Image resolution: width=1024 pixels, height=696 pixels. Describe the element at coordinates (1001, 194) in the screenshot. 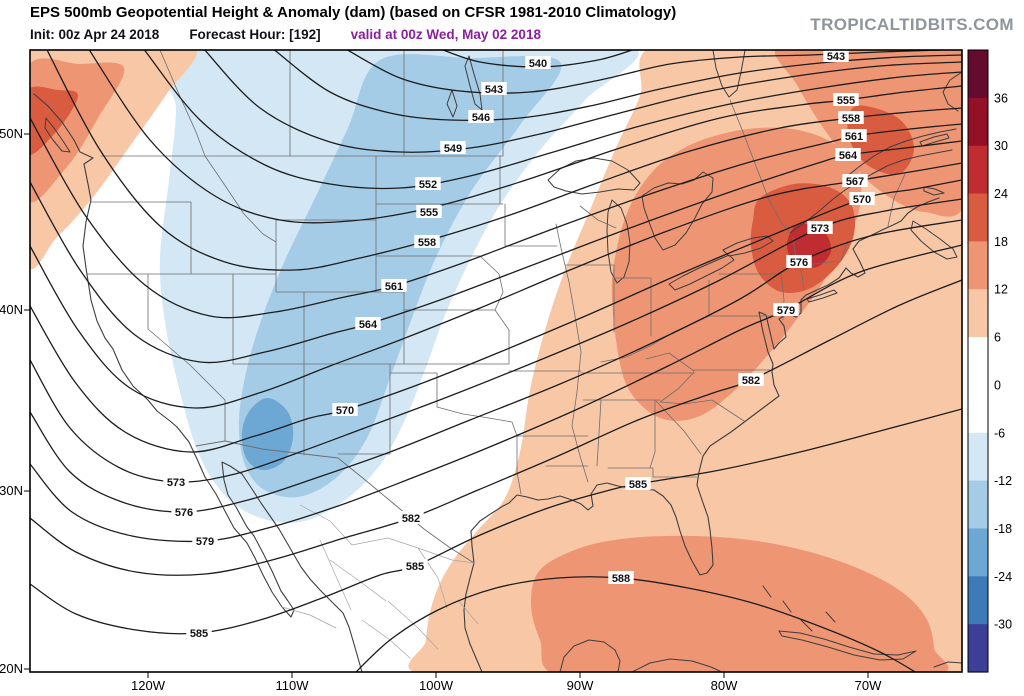

I see `colorbar-tick-label: 24` at that location.